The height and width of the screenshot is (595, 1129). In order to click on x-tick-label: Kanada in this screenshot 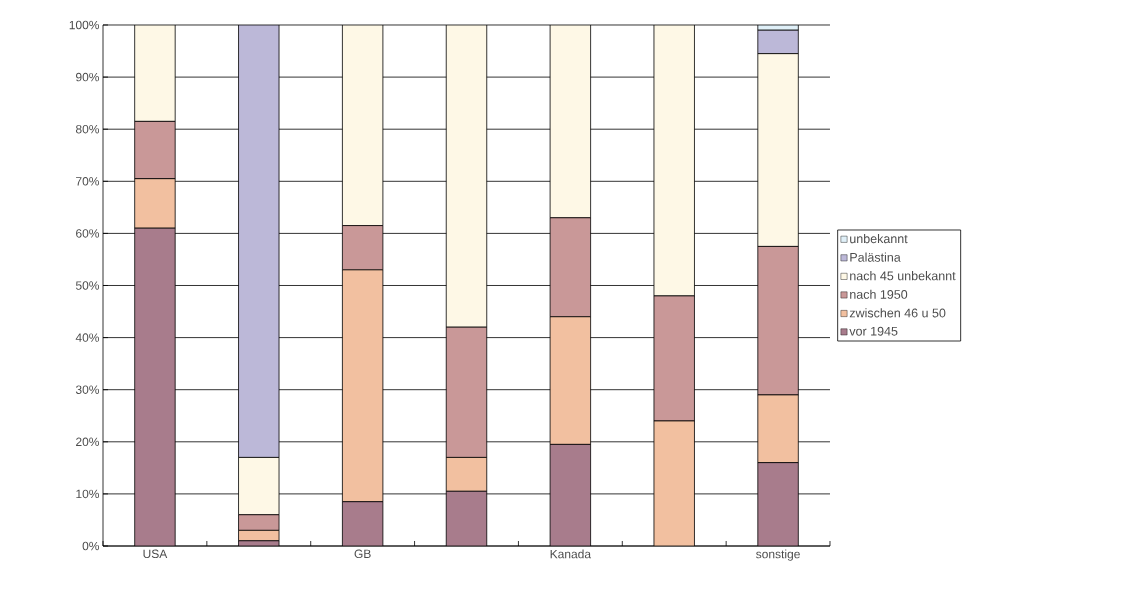, I will do `click(571, 554)`.